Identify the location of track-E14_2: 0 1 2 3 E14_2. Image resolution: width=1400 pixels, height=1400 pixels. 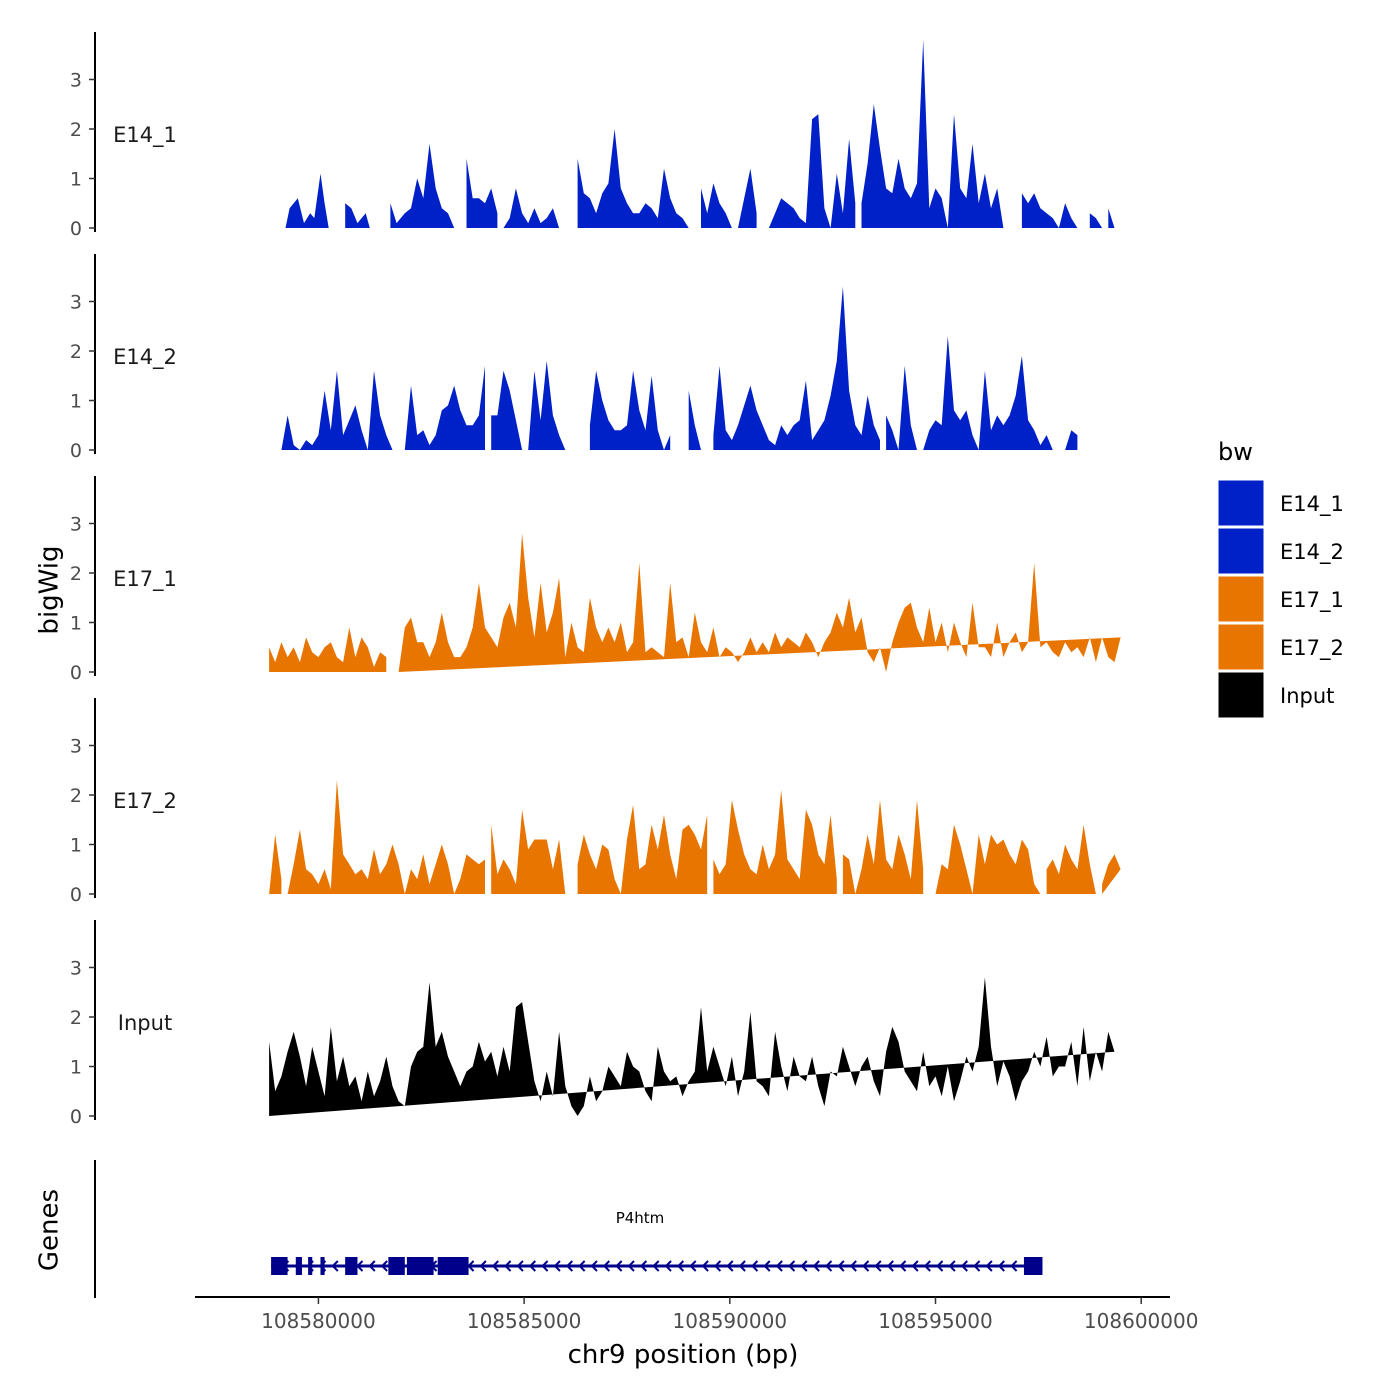
(574, 358).